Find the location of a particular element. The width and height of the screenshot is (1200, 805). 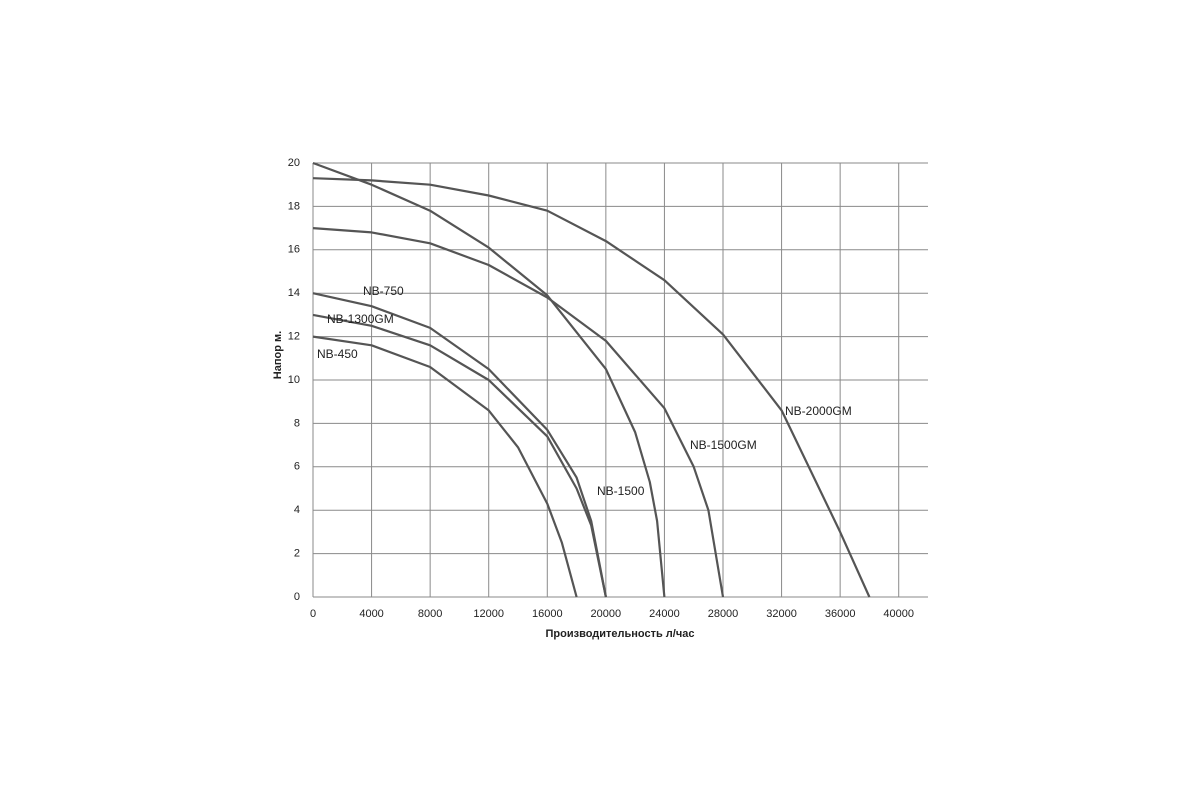

x-tick-label: 36000 is located at coordinates (840, 614).